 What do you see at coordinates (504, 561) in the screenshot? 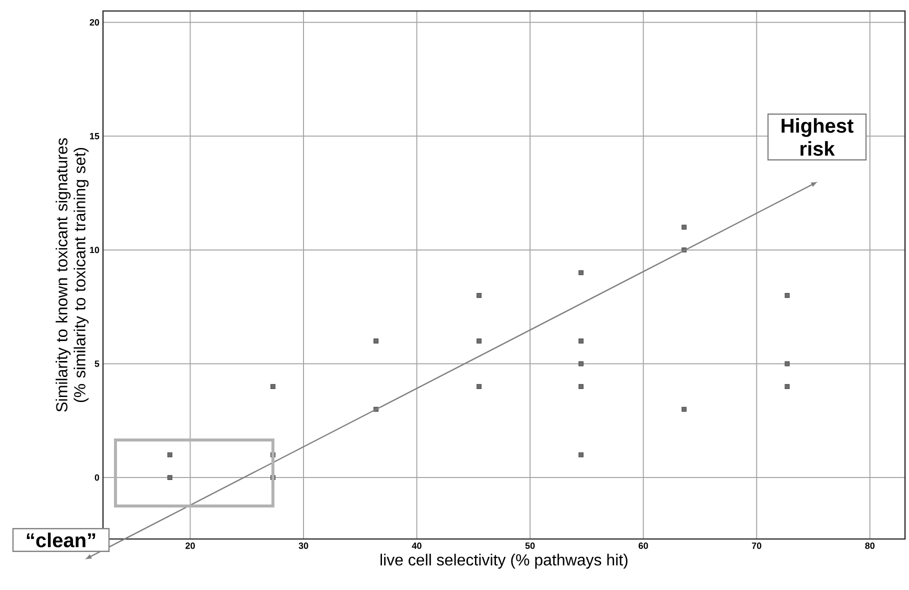
I see `x-axis-title: live cell selectivity (% pathways hit)` at bounding box center [504, 561].